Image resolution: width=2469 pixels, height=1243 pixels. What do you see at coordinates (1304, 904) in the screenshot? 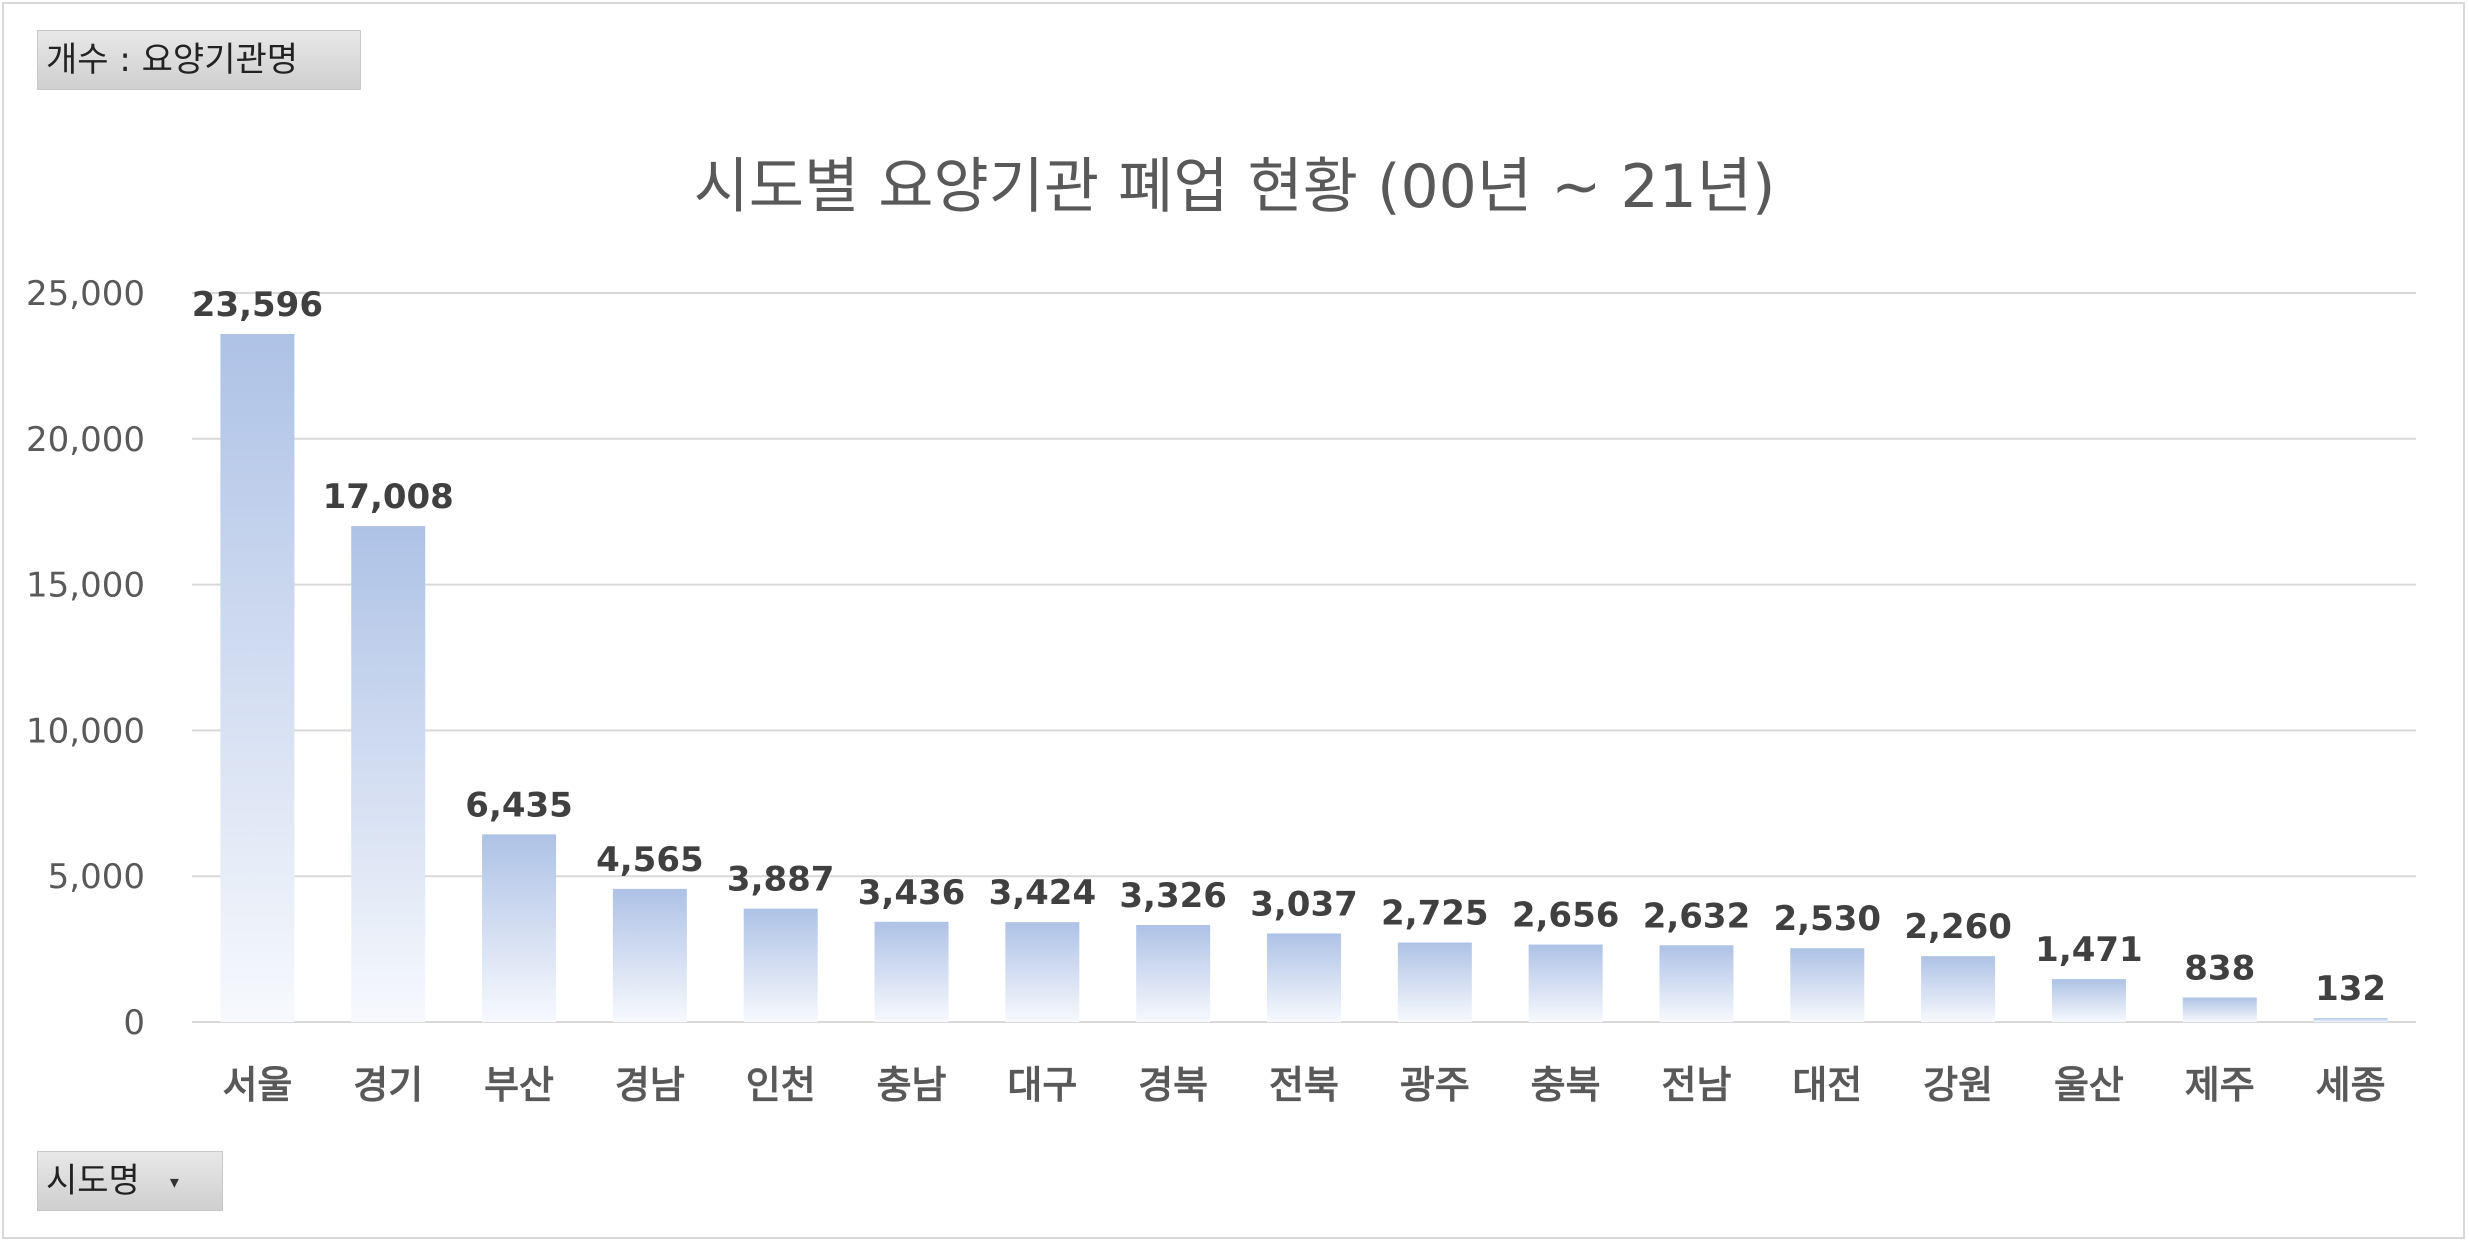
I see `data-label: 3,037` at bounding box center [1304, 904].